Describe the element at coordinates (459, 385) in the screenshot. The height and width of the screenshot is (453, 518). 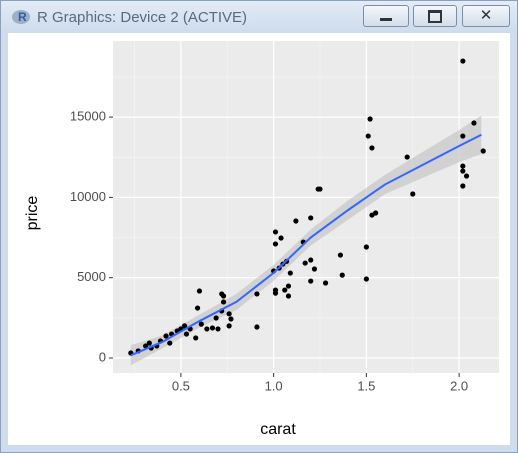
I see `x-tick-label: 2.0` at that location.